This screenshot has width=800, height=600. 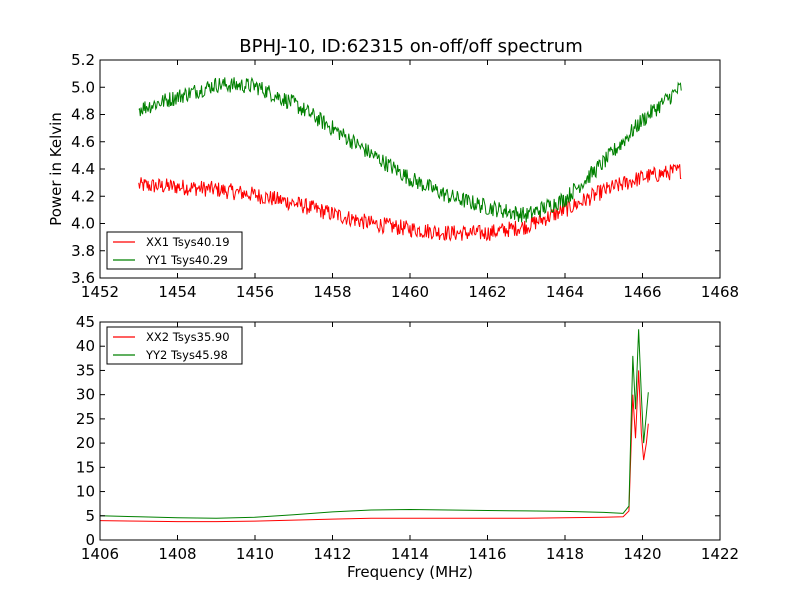 I want to click on y-tick-label: 4.2, so click(x=83, y=196).